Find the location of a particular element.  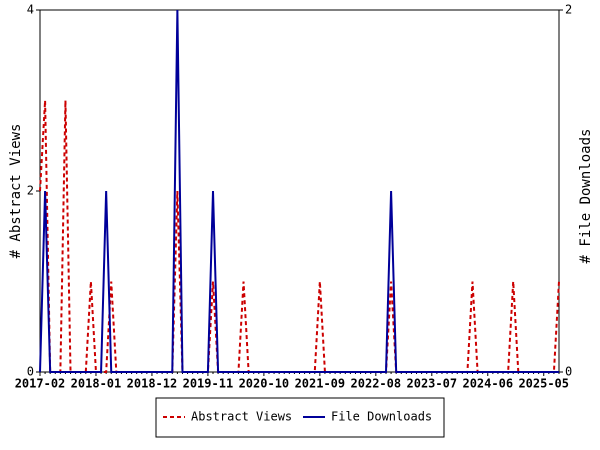

legend-label: File Downloads is located at coordinates (381, 417).